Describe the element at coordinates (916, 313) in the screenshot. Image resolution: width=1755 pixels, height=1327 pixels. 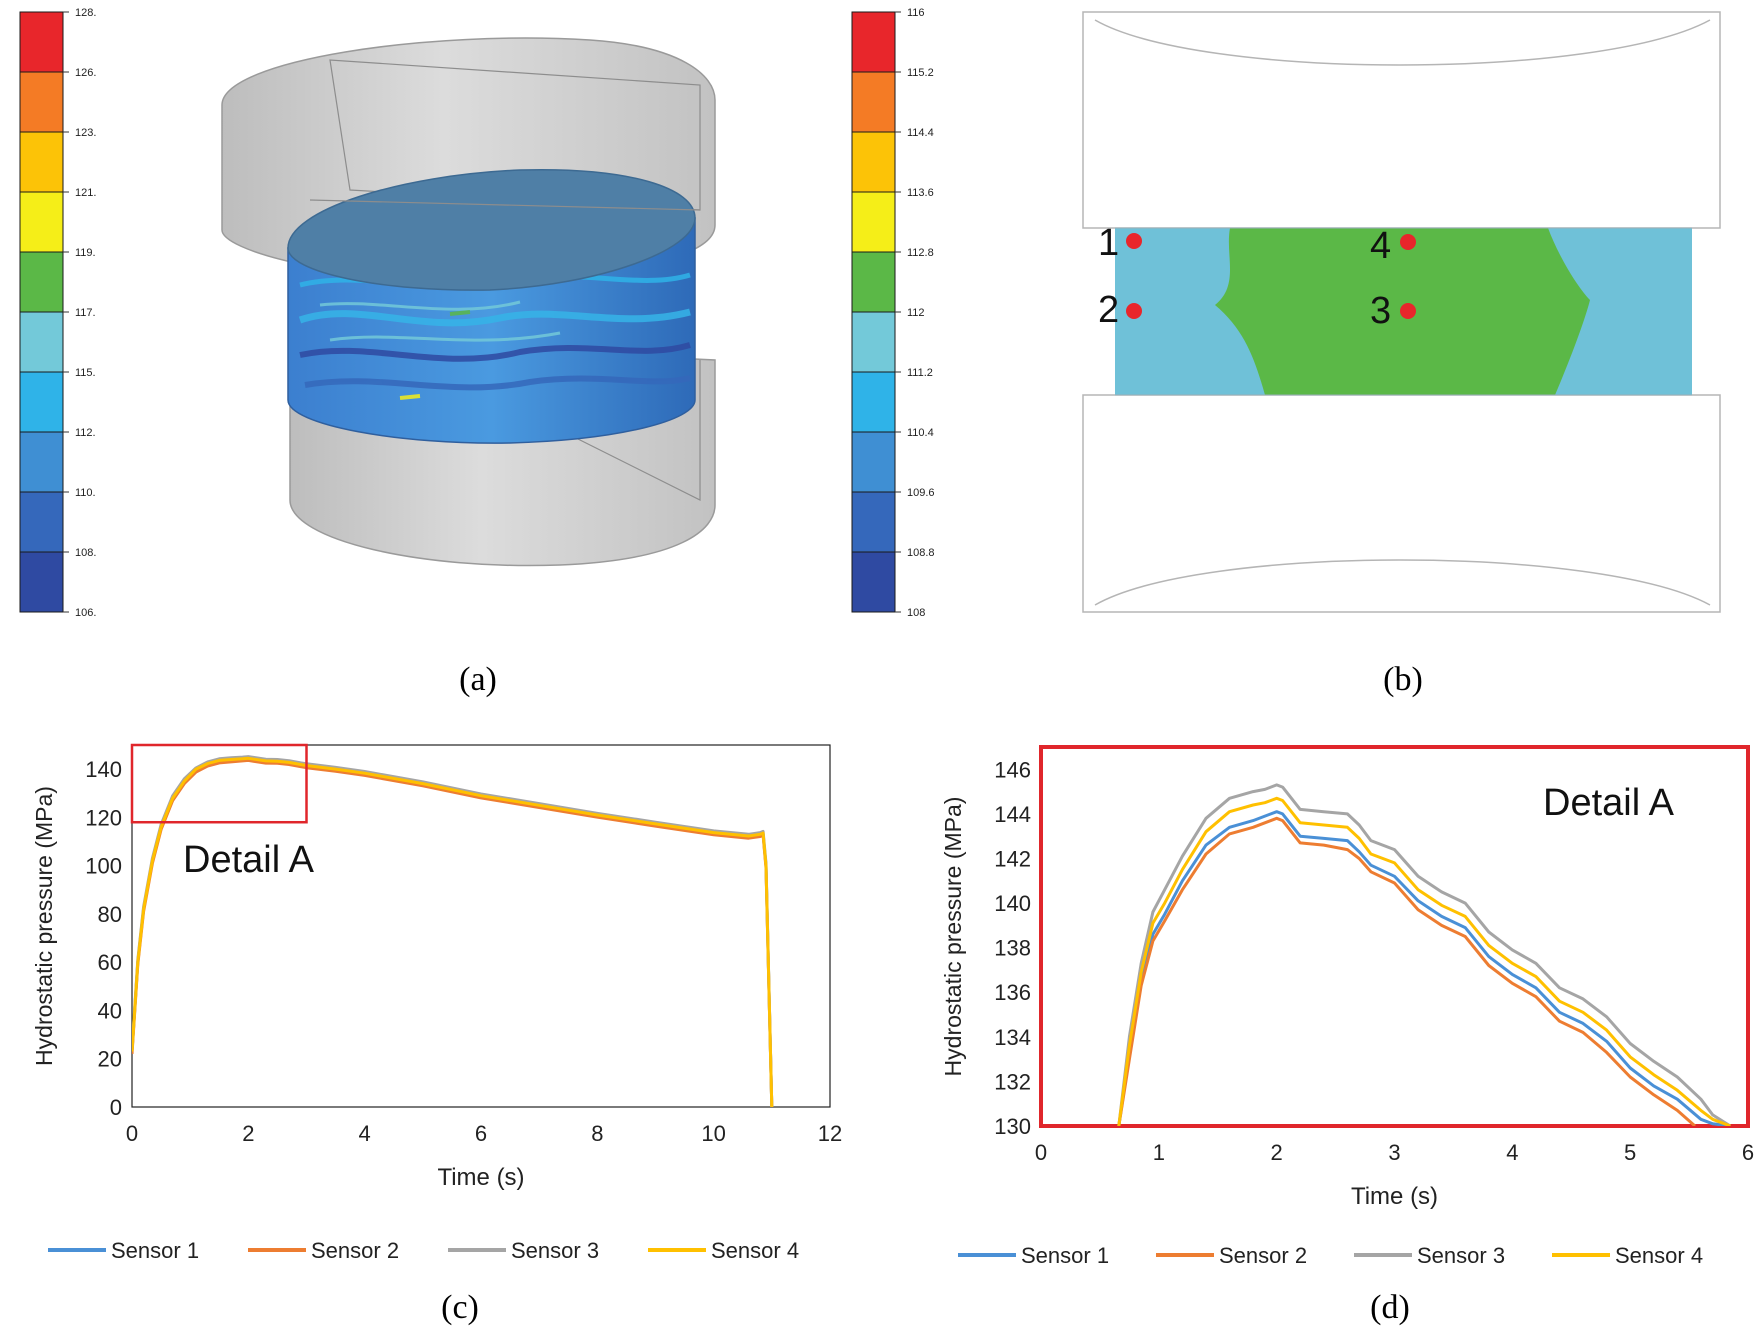
I see `colorbar-b-tick-label: 112` at that location.